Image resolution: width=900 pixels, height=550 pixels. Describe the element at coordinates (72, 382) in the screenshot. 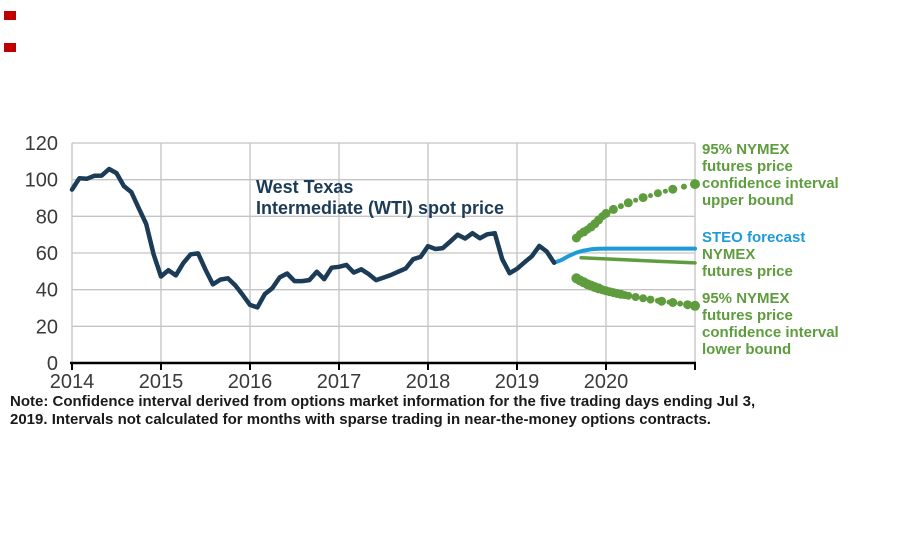

I see `x-tick-label: 2014` at that location.